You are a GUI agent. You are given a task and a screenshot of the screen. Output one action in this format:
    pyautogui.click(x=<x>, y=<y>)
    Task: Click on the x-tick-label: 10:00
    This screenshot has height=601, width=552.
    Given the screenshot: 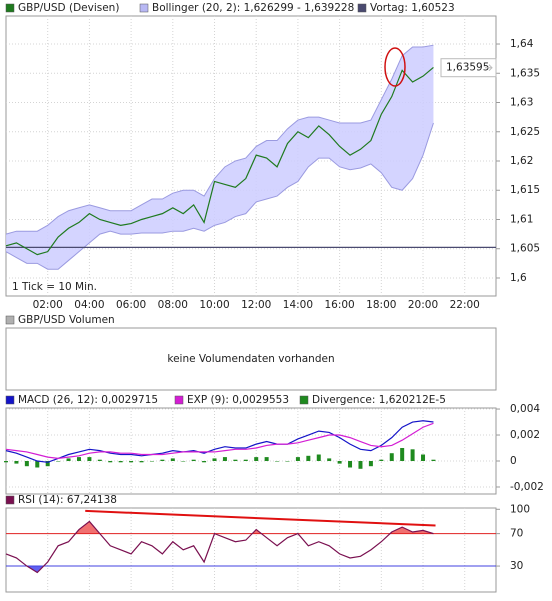 What is the action you would take?
    pyautogui.click(x=214, y=305)
    